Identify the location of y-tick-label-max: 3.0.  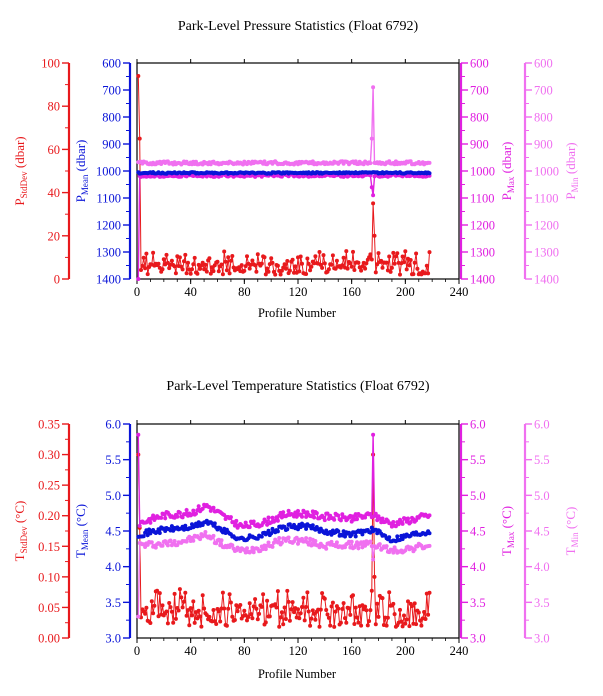
(478, 639).